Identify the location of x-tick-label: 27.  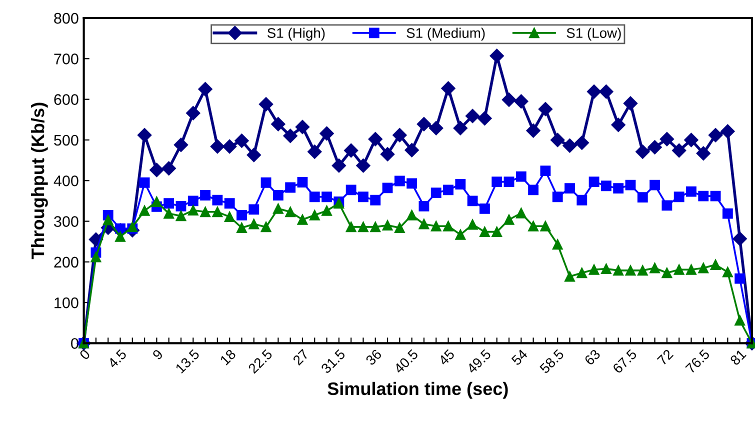
(301, 357).